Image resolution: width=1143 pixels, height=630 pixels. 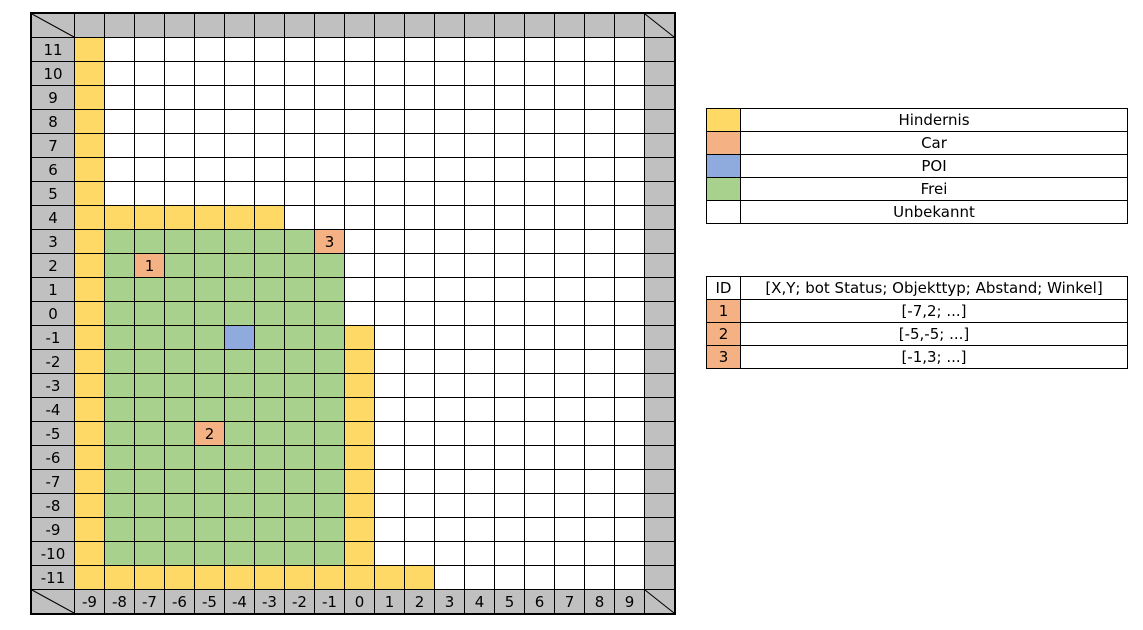 I want to click on grid-corner-top-left, so click(x=52, y=25).